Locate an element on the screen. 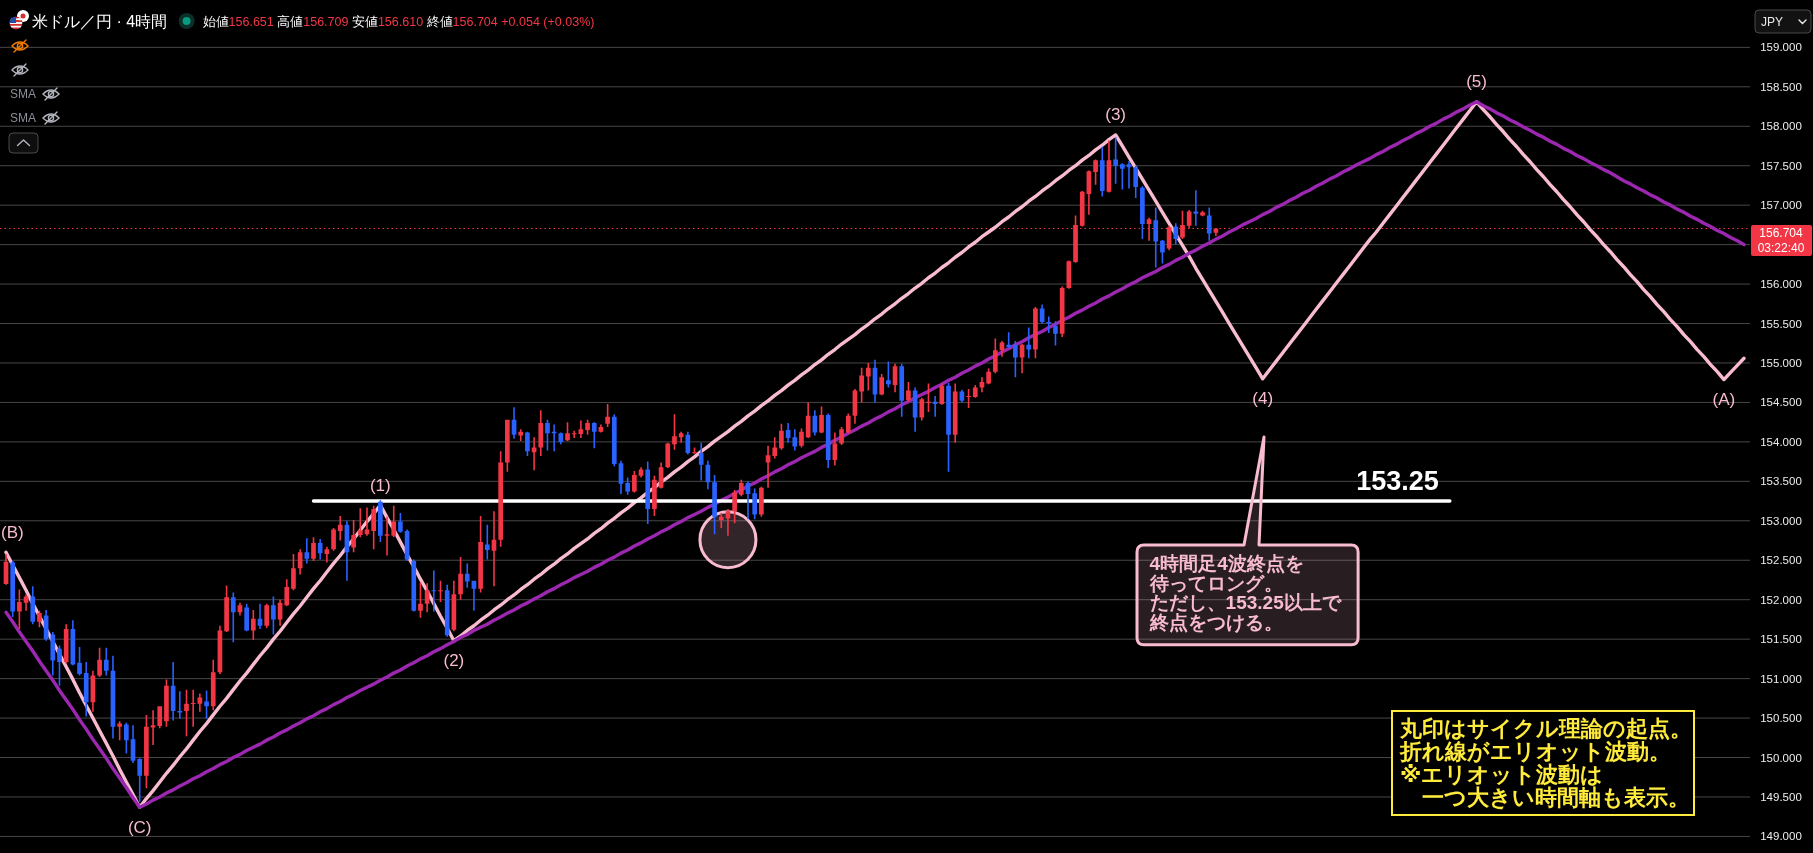  annotation: (C) is located at coordinates (139, 827).